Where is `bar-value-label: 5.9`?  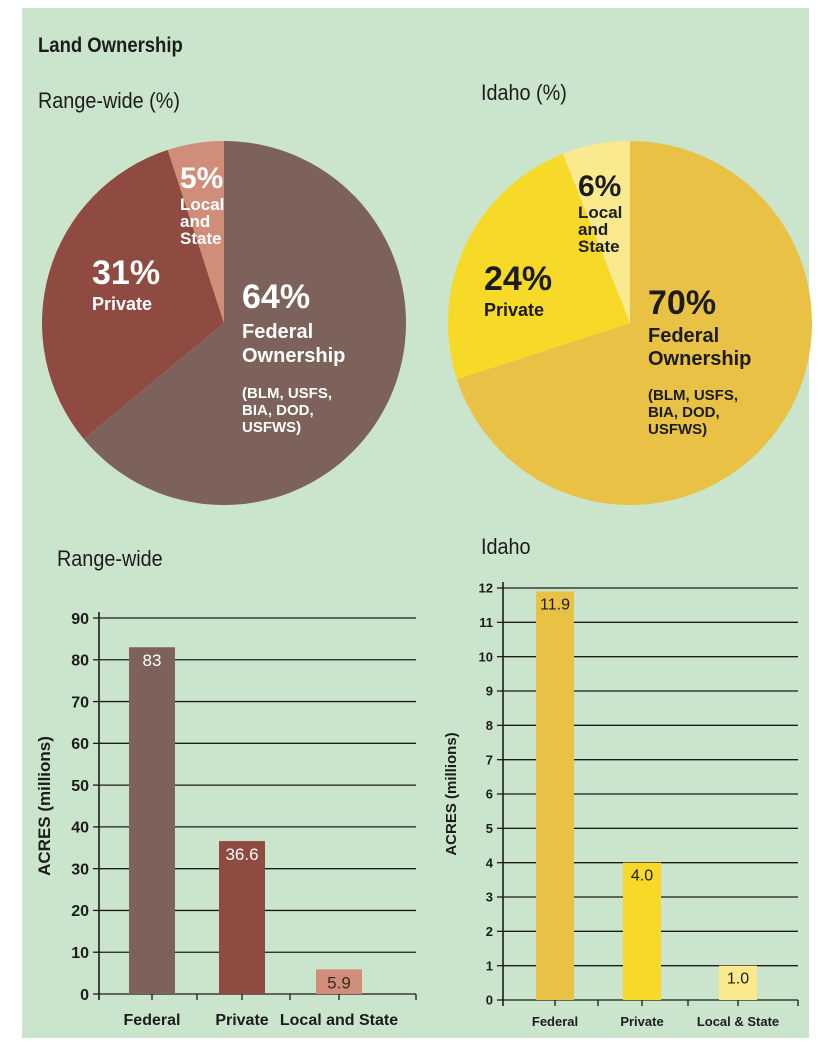 bar-value-label: 5.9 is located at coordinates (339, 982).